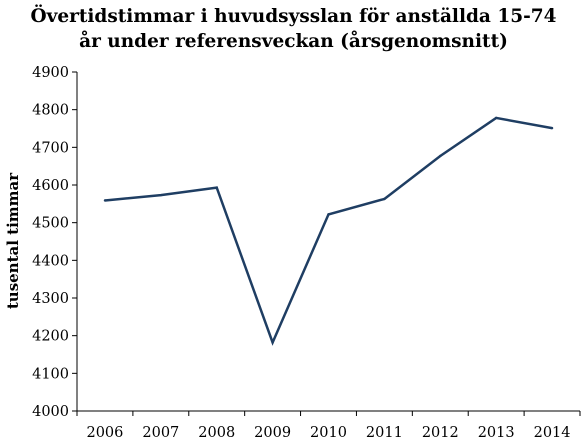 The image size is (587, 445). I want to click on x-tick-label: 2010, so click(328, 433).